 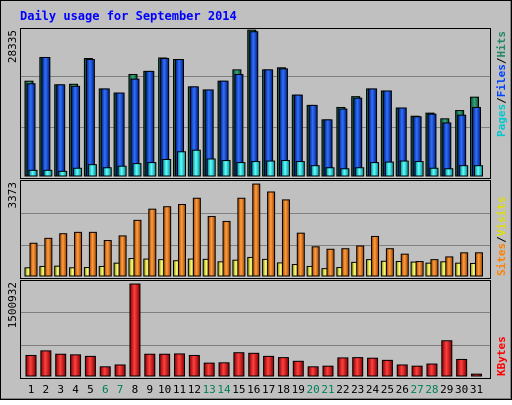 What do you see at coordinates (12, 305) in the screenshot?
I see `y-max-label: 1500932` at bounding box center [12, 305].